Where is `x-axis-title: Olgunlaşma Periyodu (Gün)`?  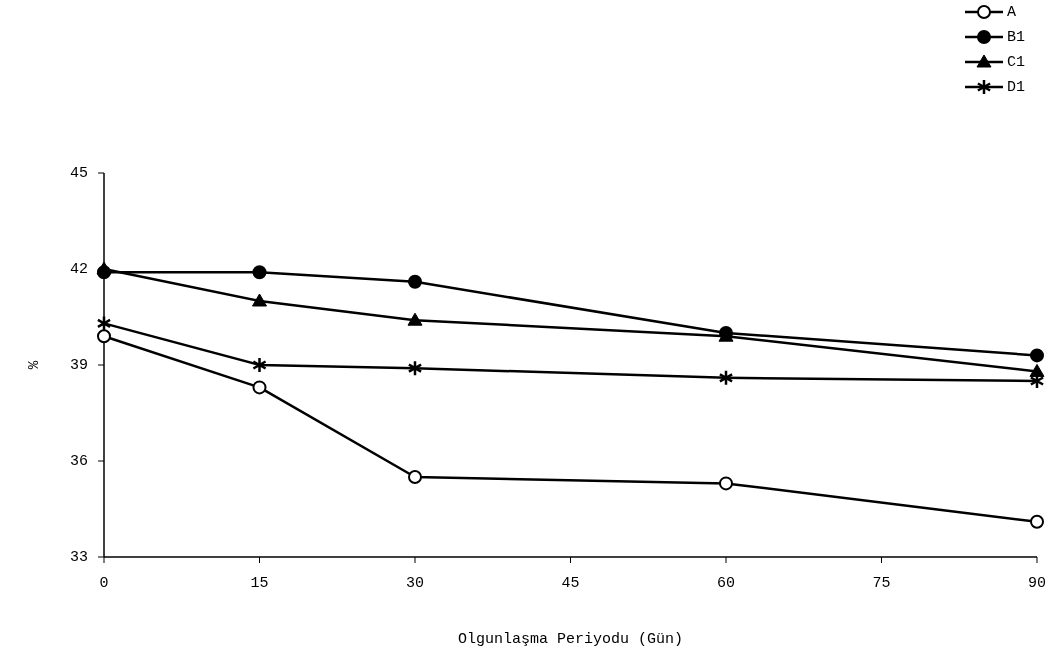 x-axis-title: Olgunlaşma Periyodu (Gün) is located at coordinates (570, 639).